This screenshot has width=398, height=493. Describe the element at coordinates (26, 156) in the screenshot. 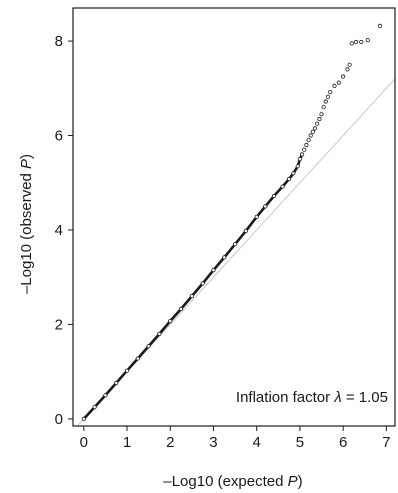

I see `y-axis-title-post: )` at that location.